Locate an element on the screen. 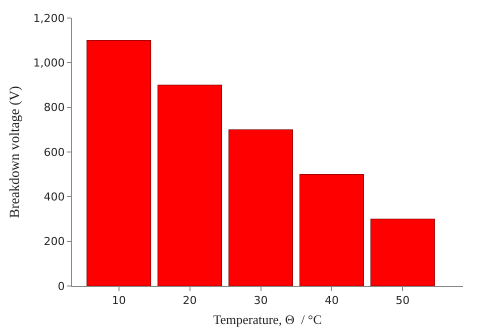 The image size is (481, 334). x-tick-label: 10 is located at coordinates (119, 301).